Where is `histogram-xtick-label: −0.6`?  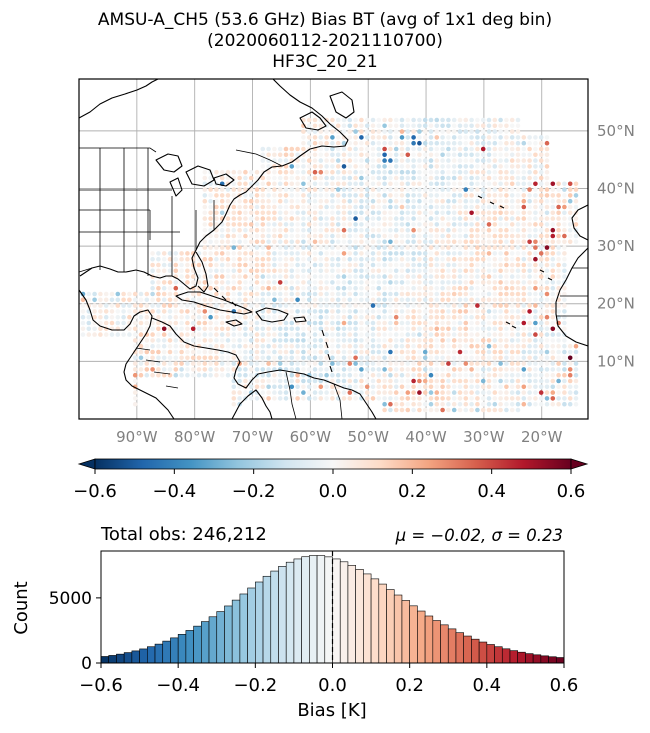
histogram-xtick-label: −0.6 is located at coordinates (101, 685).